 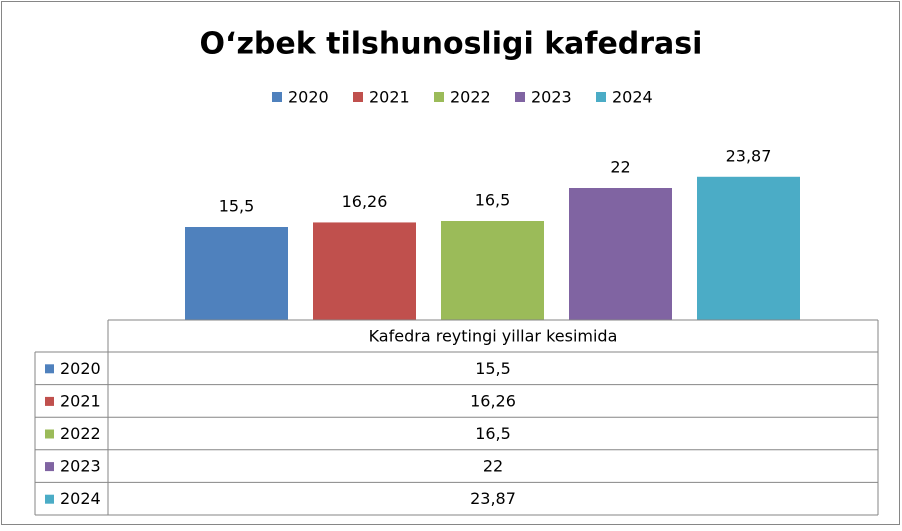 What do you see at coordinates (493, 400) in the screenshot?
I see `table-cell: 16,26` at bounding box center [493, 400].